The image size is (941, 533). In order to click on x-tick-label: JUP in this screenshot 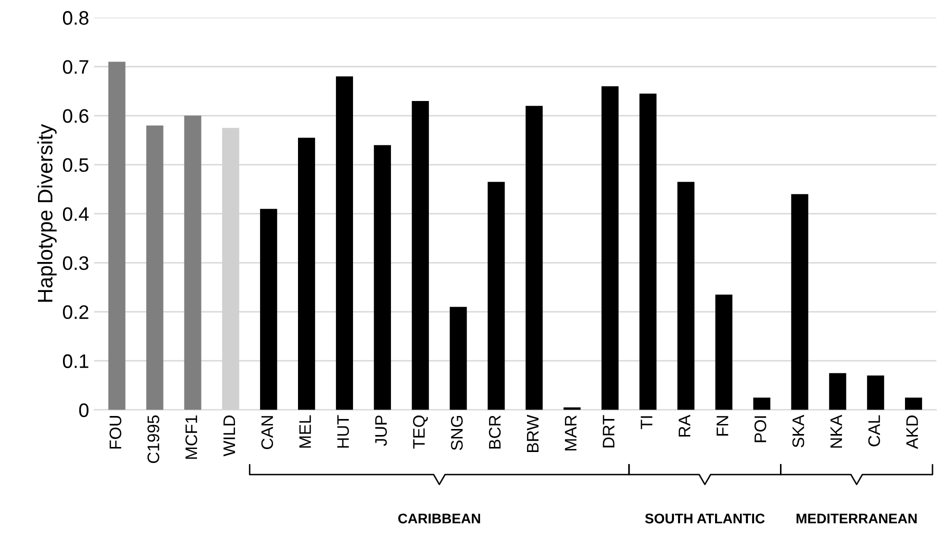, I will do `click(381, 431)`.